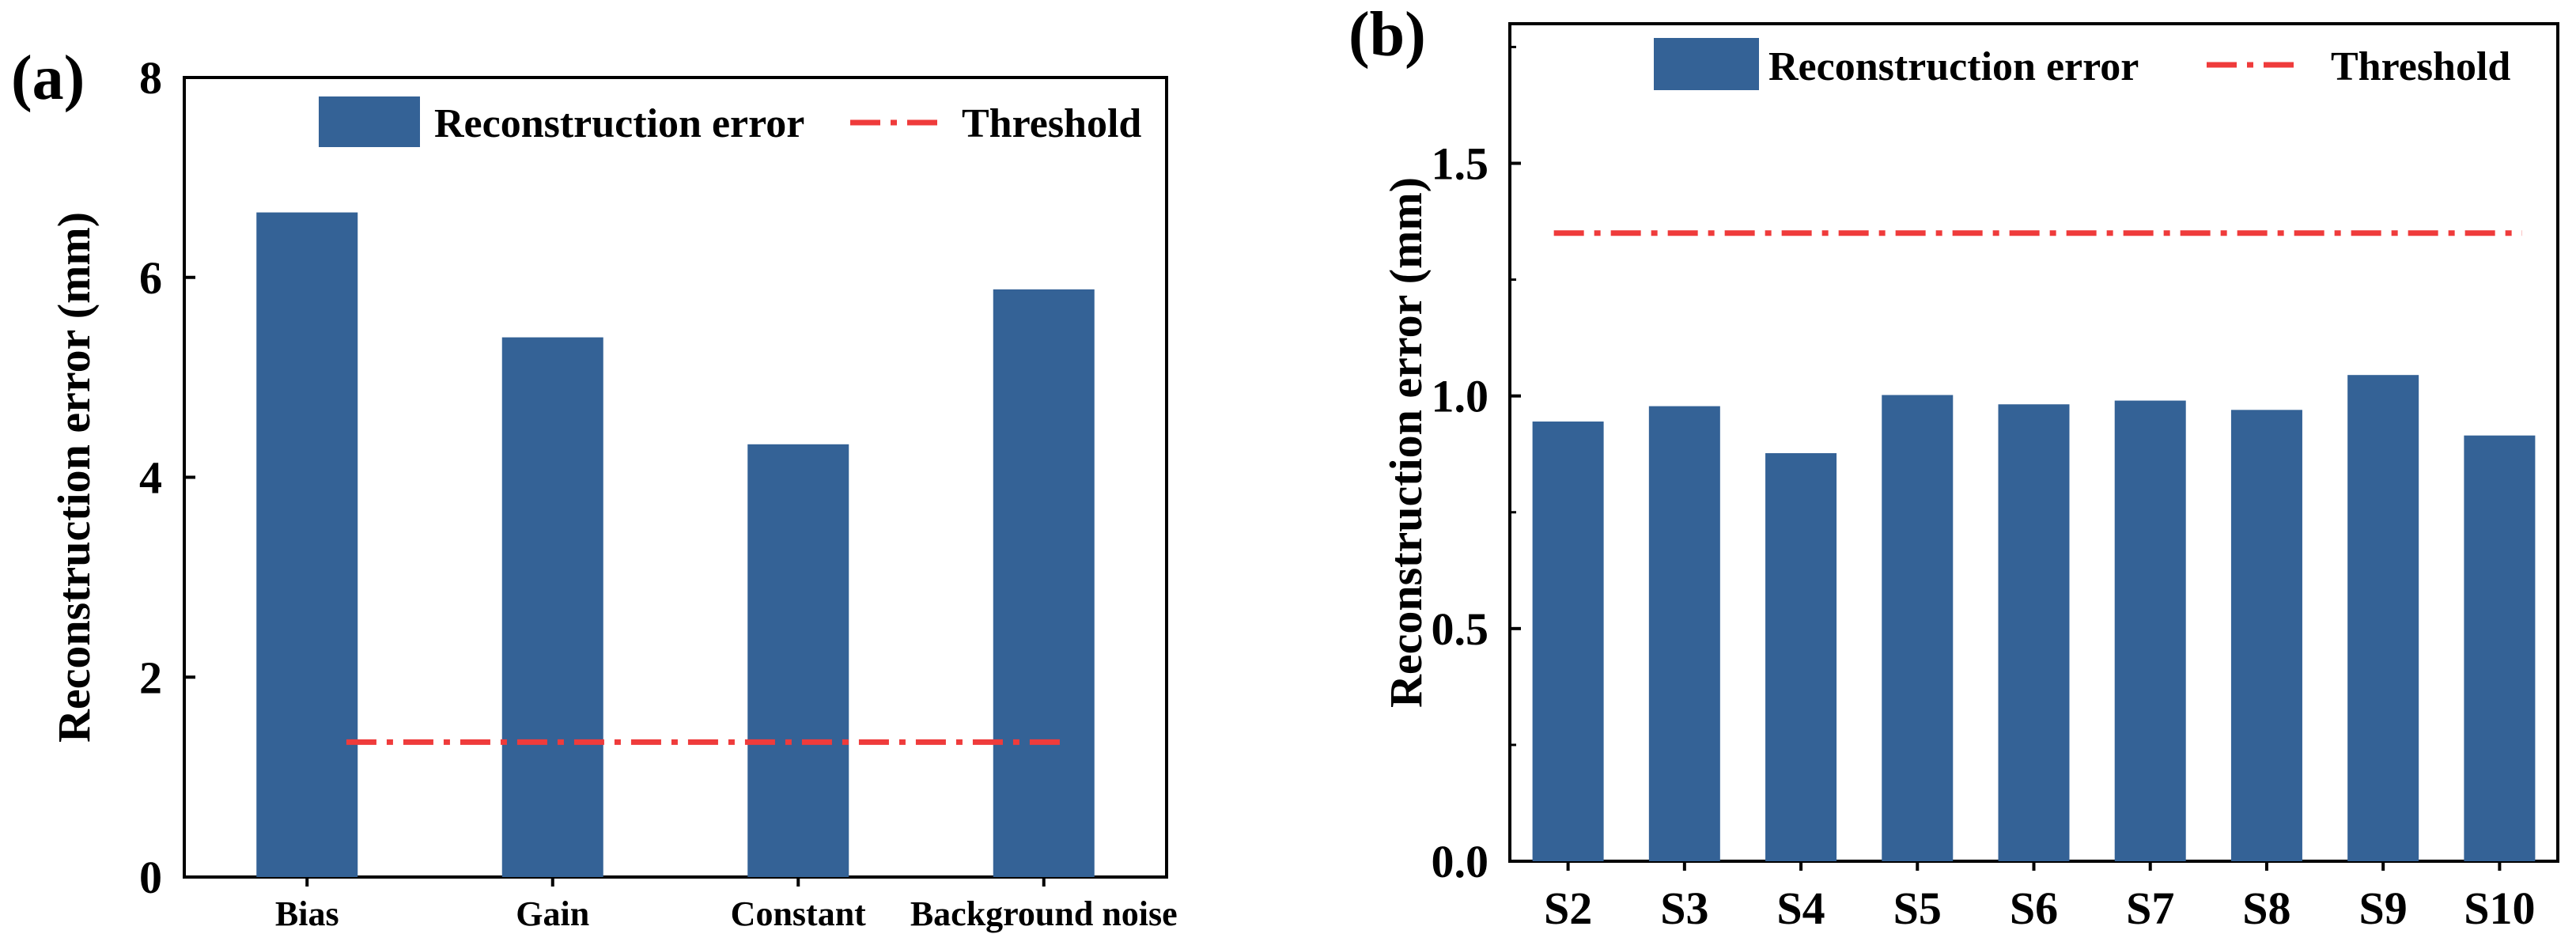  What do you see at coordinates (2384, 909) in the screenshot?
I see `x-tick-label: S9` at bounding box center [2384, 909].